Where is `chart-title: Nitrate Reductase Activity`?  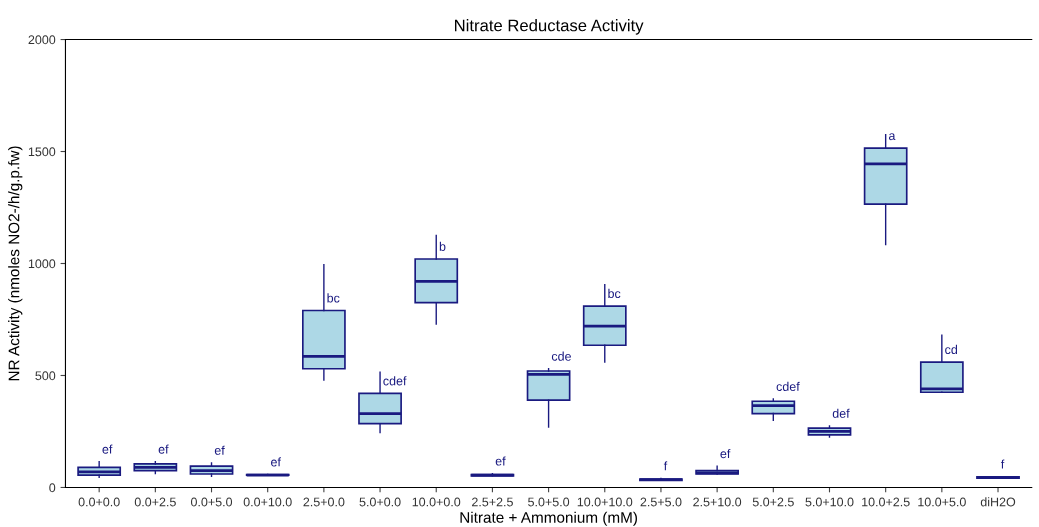
chart-title: Nitrate Reductase Activity is located at coordinates (549, 27).